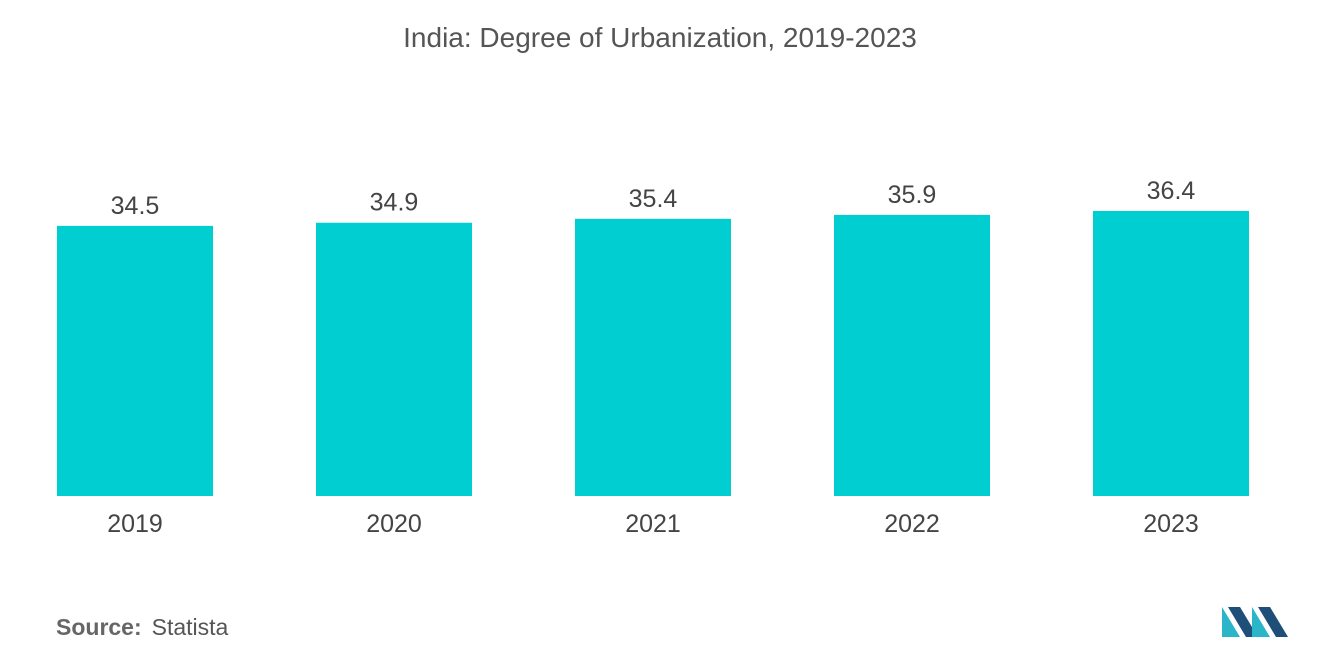 The width and height of the screenshot is (1320, 665). What do you see at coordinates (653, 524) in the screenshot?
I see `category-label-2021: 2021` at bounding box center [653, 524].